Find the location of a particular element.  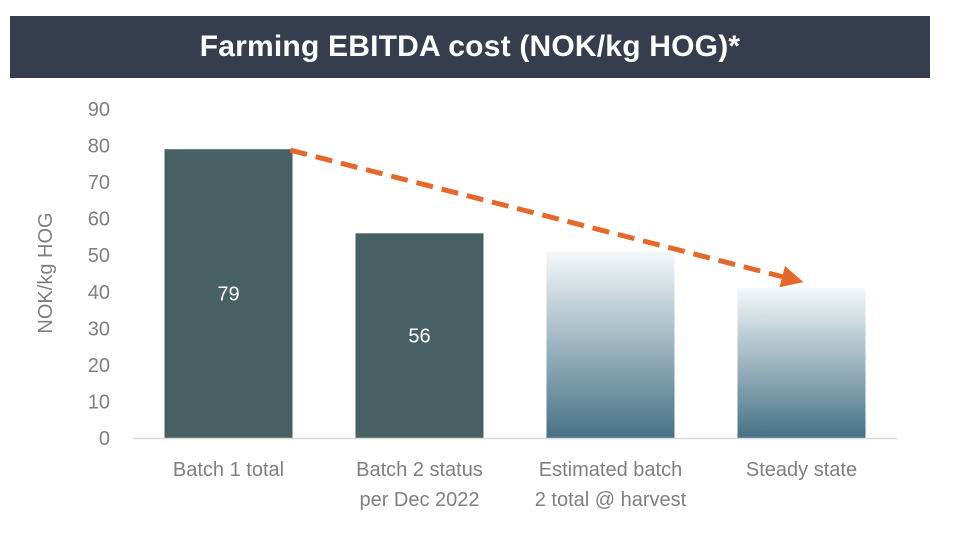

y-tick-label: 70 is located at coordinates (99, 183).